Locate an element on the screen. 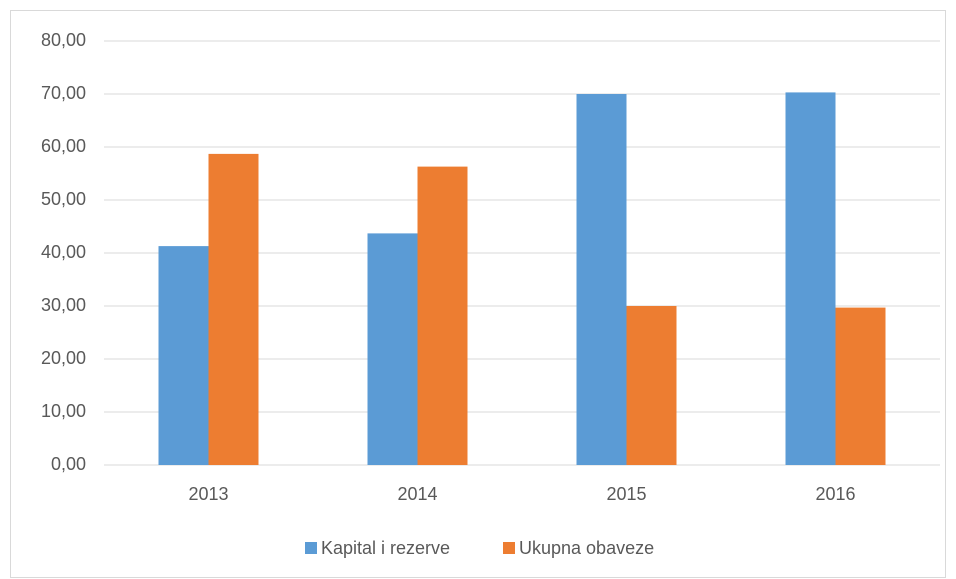  x-tick-label: 2013 is located at coordinates (208, 494).